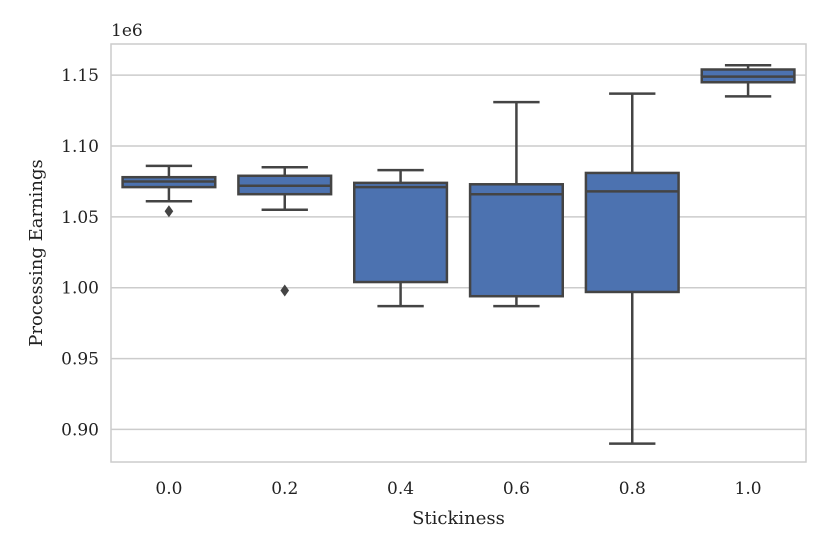 This screenshot has height=554, width=830. Describe the element at coordinates (458, 518) in the screenshot. I see `x-axis-label: Stickiness` at that location.